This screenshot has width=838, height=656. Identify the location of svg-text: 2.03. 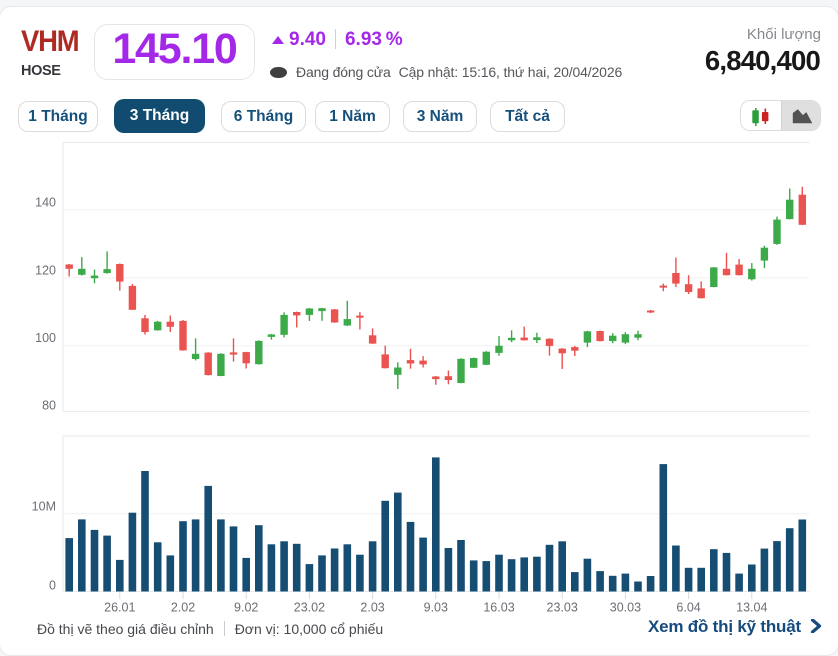
(372, 608).